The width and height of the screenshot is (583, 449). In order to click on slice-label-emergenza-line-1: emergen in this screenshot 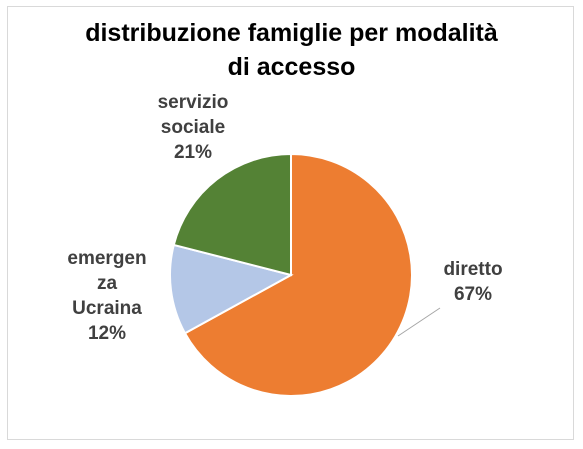, I will do `click(107, 258)`.